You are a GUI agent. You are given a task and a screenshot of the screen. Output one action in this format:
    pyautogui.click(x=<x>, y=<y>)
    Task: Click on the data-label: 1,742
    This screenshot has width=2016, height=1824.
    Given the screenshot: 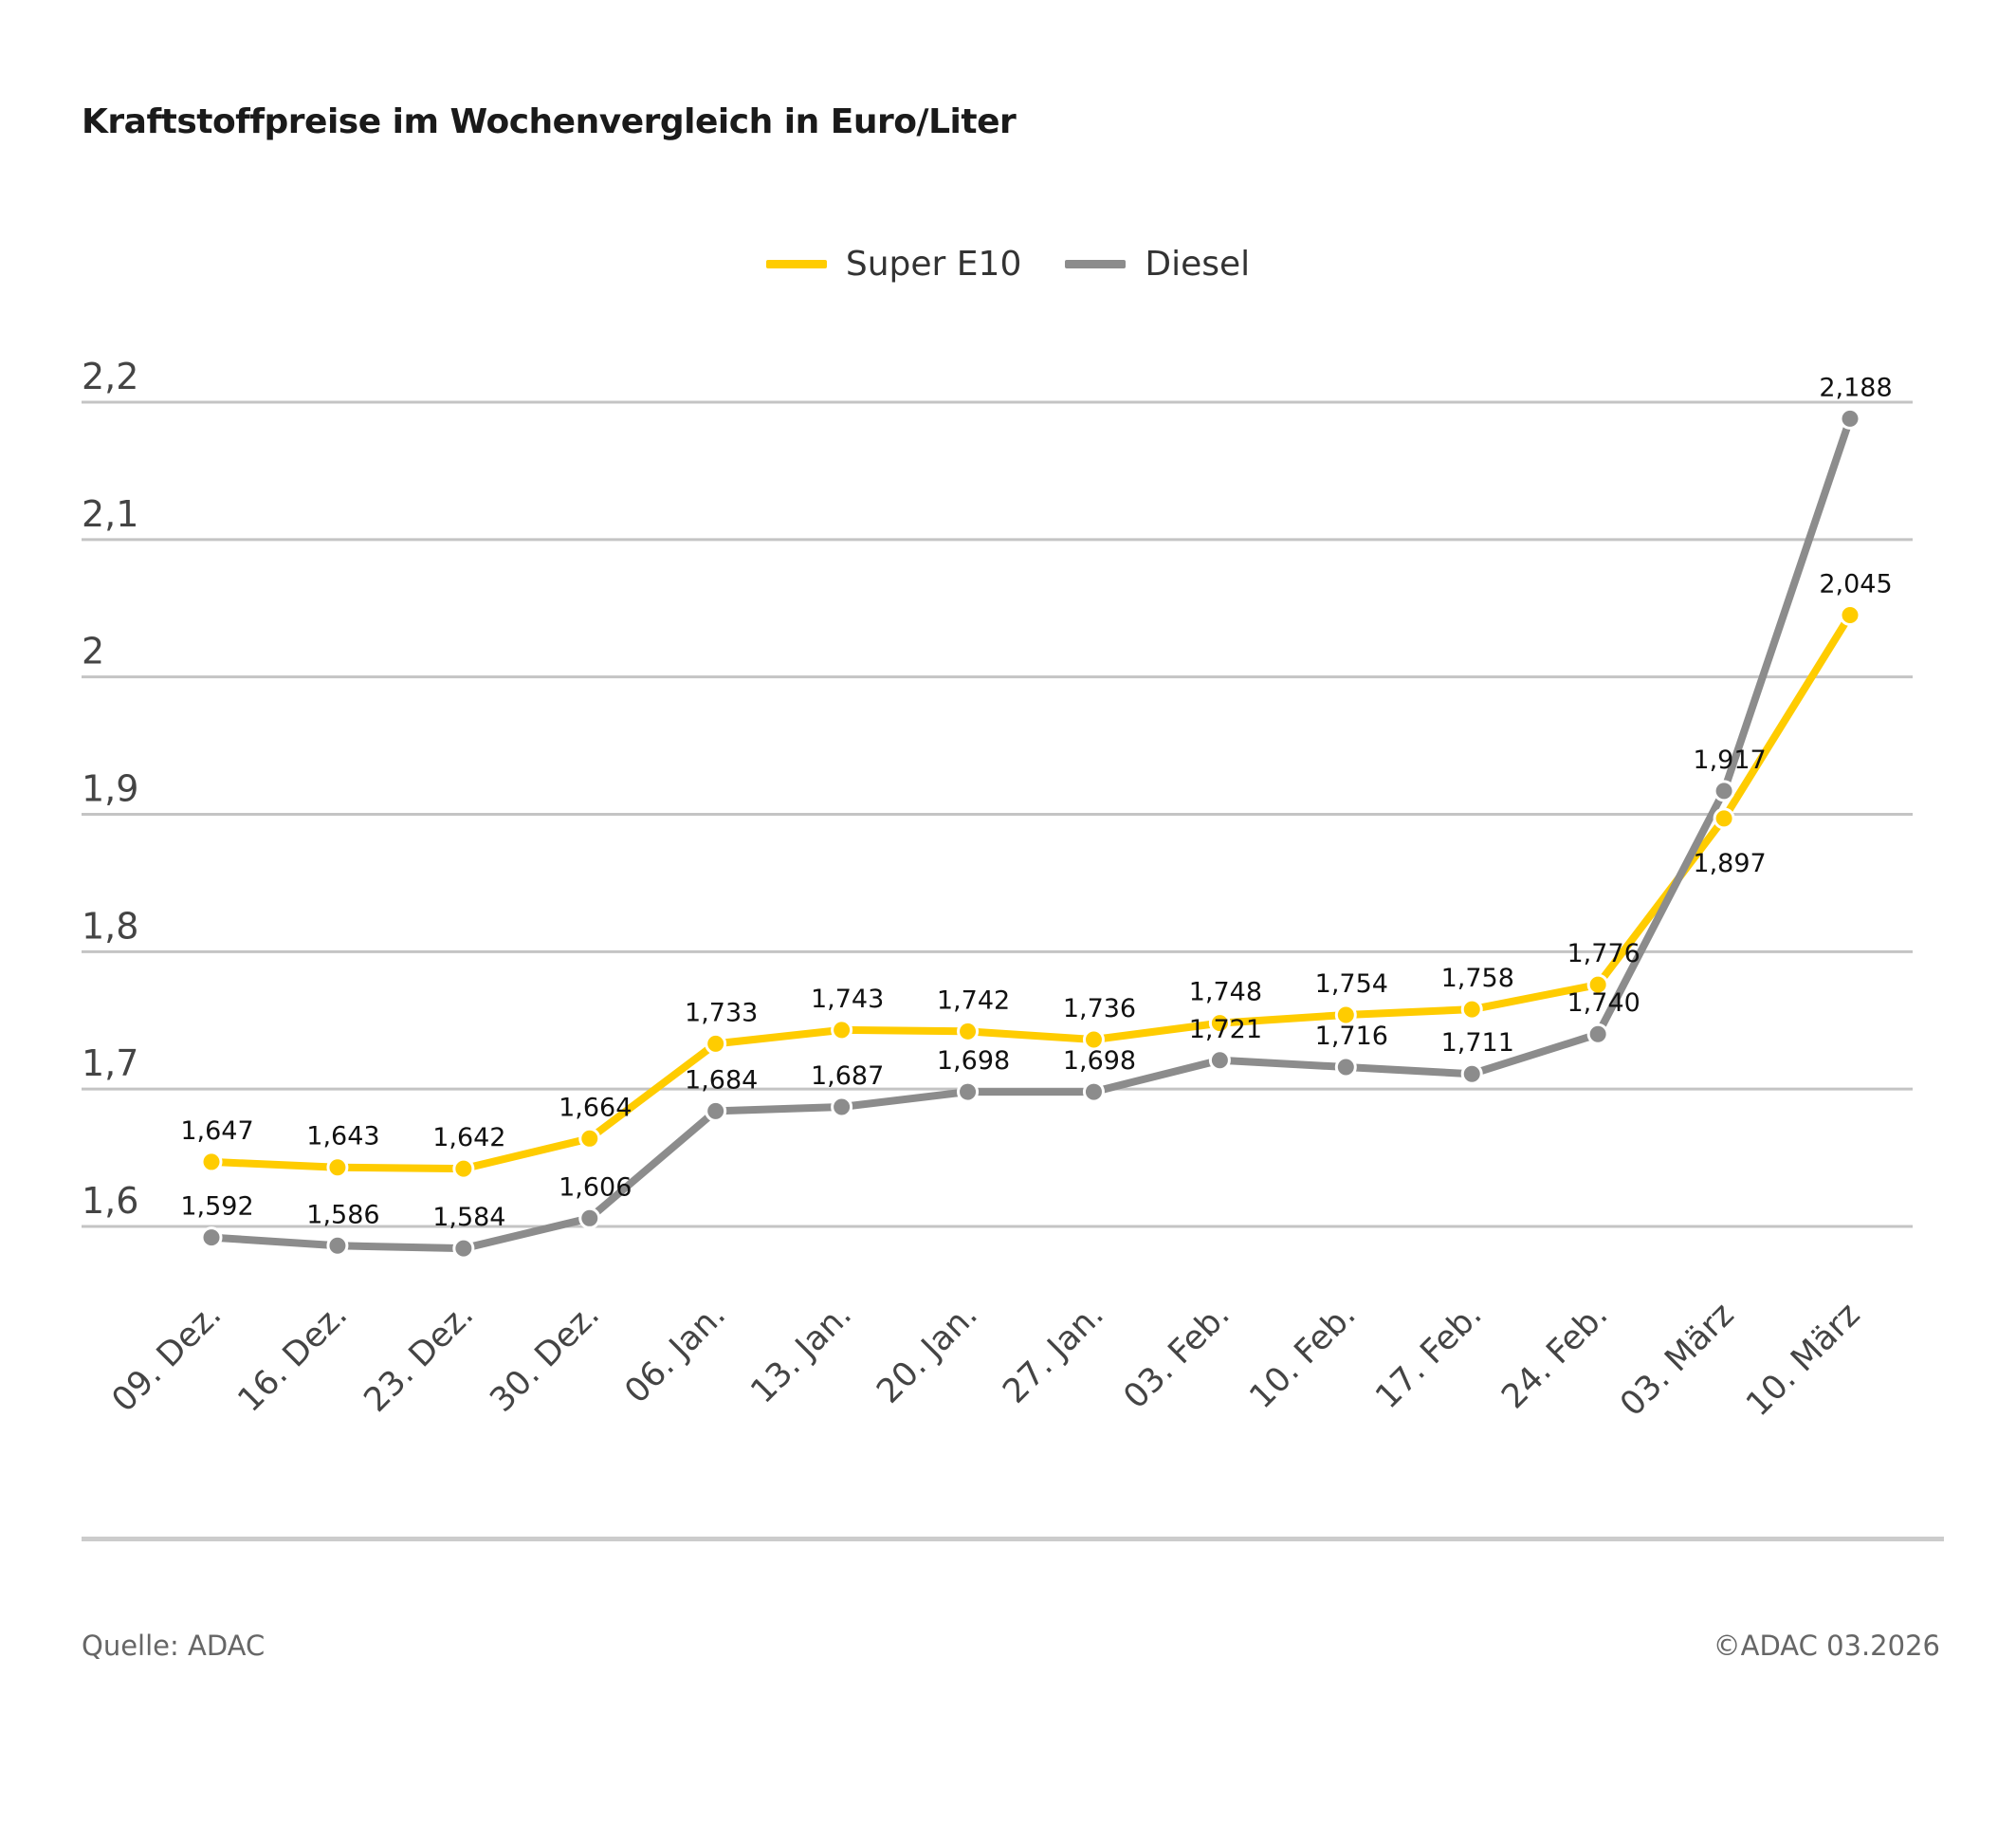 What is the action you would take?
    pyautogui.click(x=973, y=1000)
    